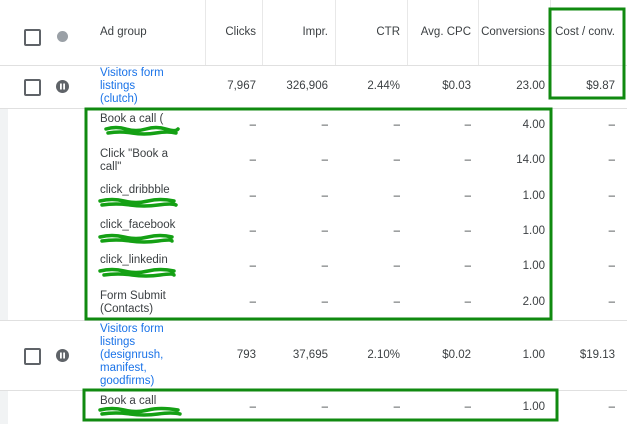 This screenshot has width=627, height=424. Describe the element at coordinates (530, 160) in the screenshot. I see `metric: 14.00` at that location.